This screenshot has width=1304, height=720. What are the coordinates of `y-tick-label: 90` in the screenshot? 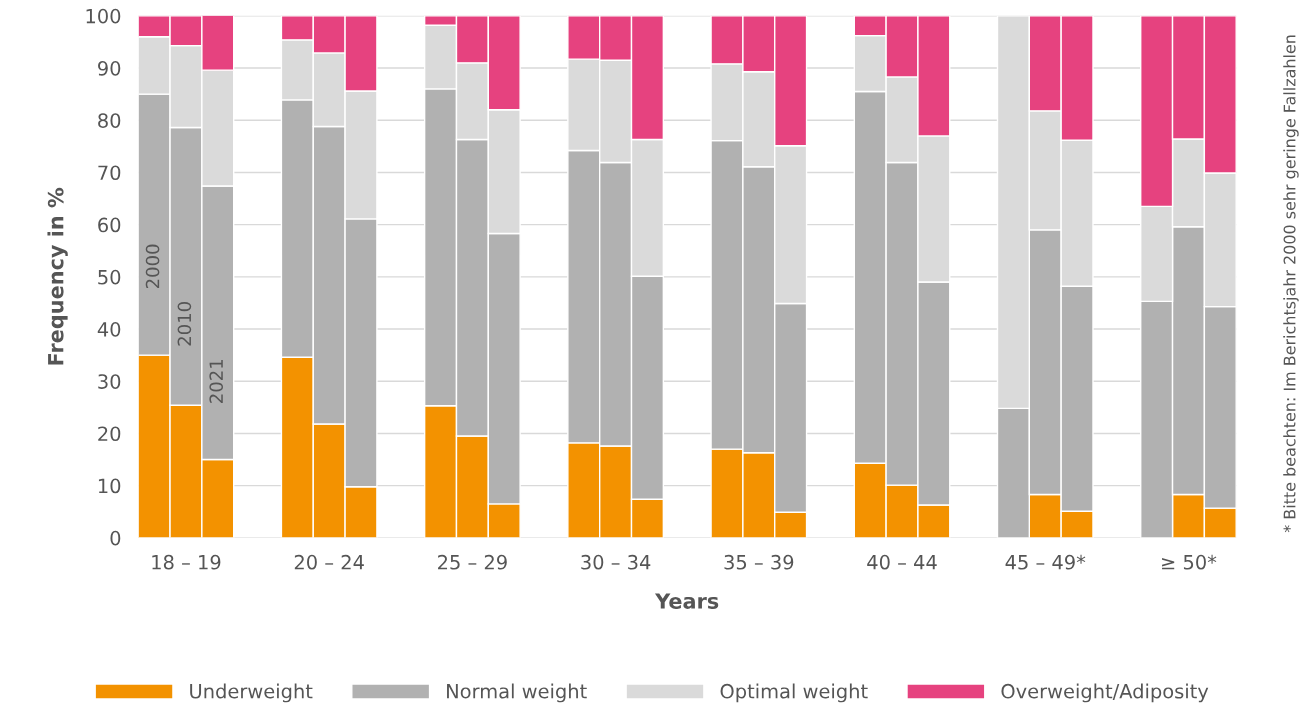 It's located at (109, 68).